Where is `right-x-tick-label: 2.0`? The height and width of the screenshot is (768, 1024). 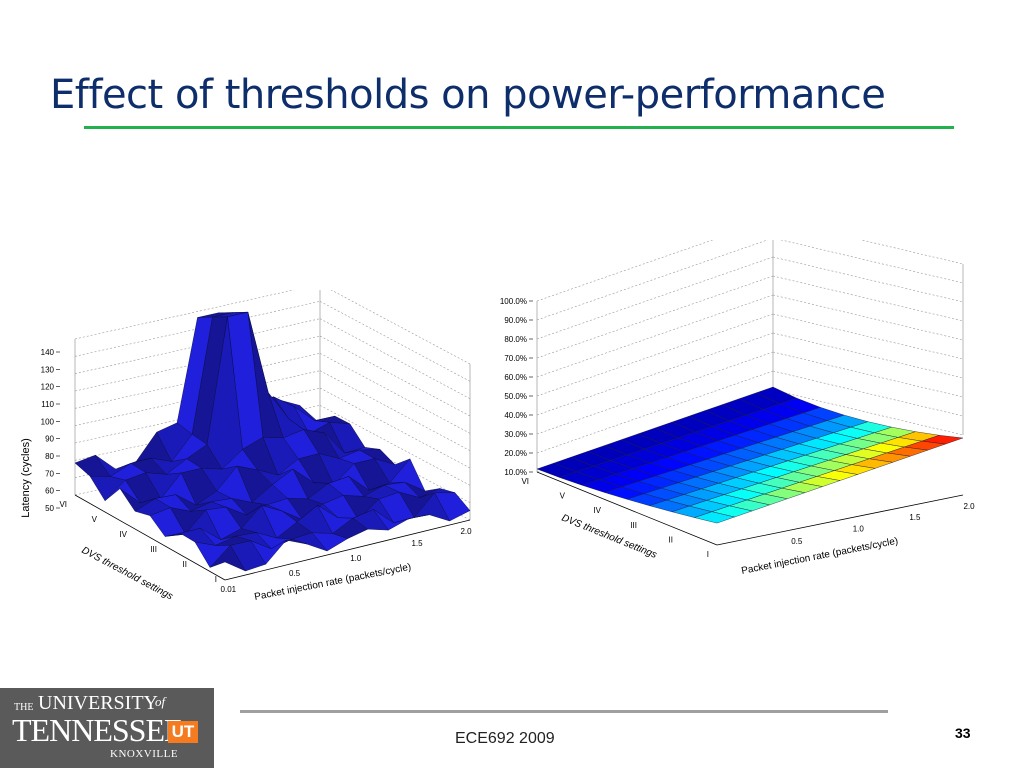 right-x-tick-label: 2.0 is located at coordinates (969, 506).